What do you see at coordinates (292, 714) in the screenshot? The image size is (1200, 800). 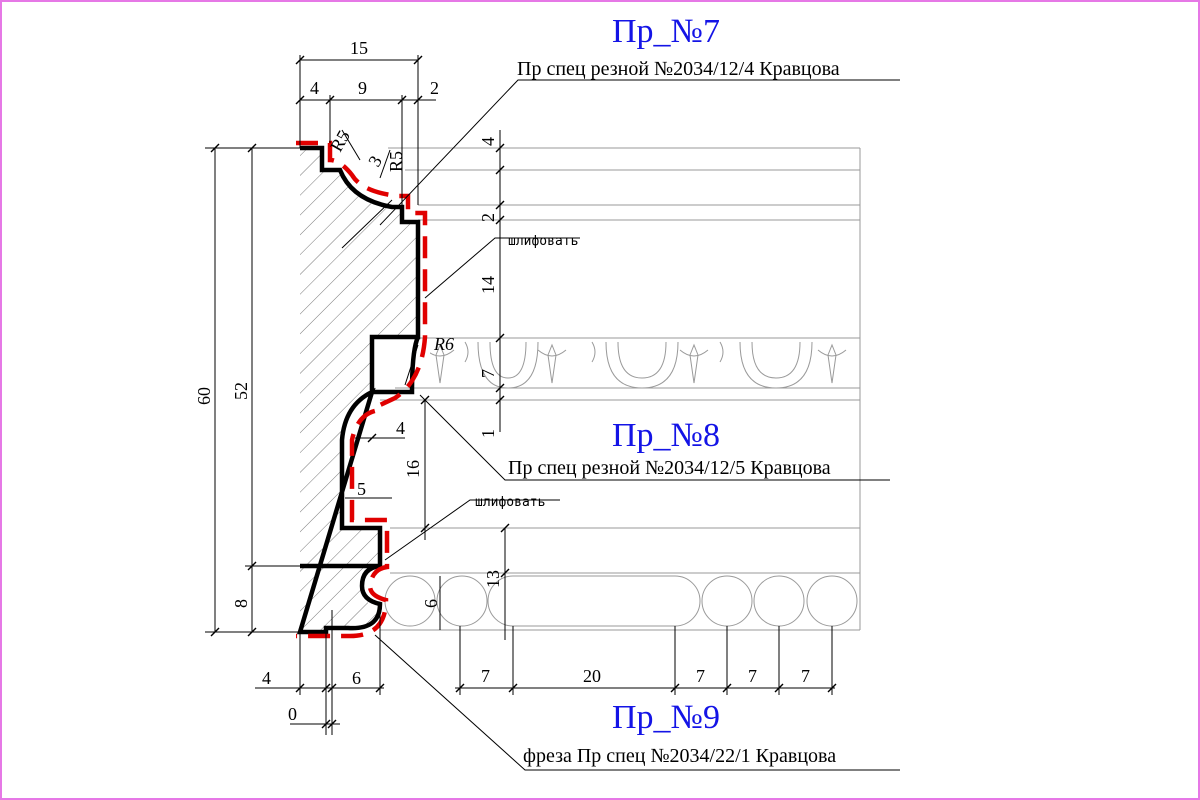 I see `dim-bottom-0: 0` at bounding box center [292, 714].